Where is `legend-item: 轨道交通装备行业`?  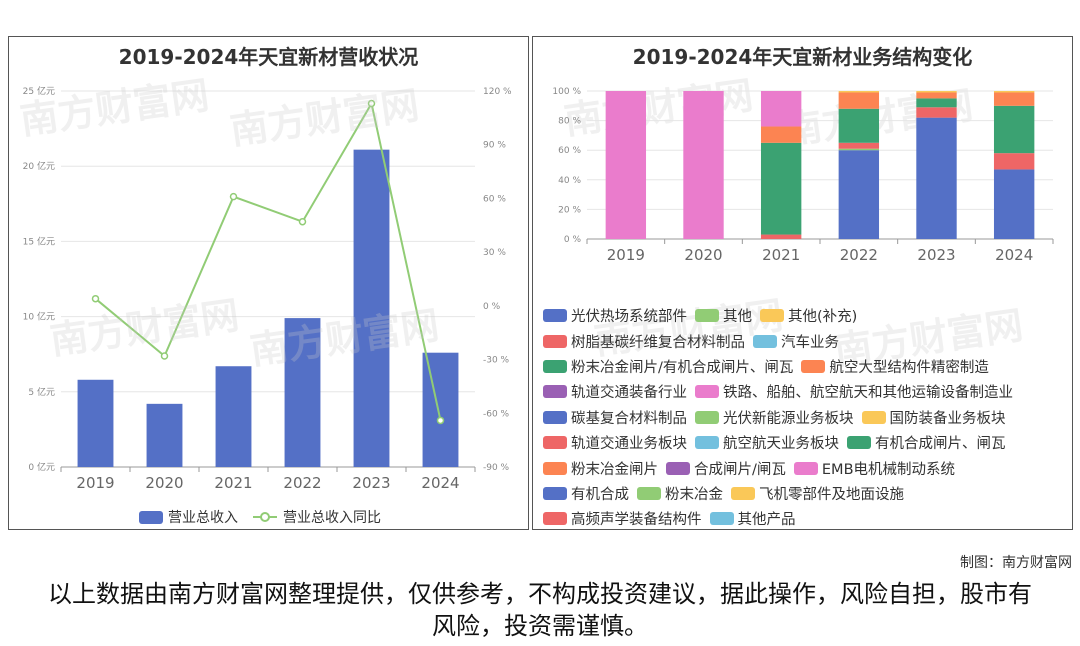
legend-item: 轨道交通装备行业 is located at coordinates (615, 391).